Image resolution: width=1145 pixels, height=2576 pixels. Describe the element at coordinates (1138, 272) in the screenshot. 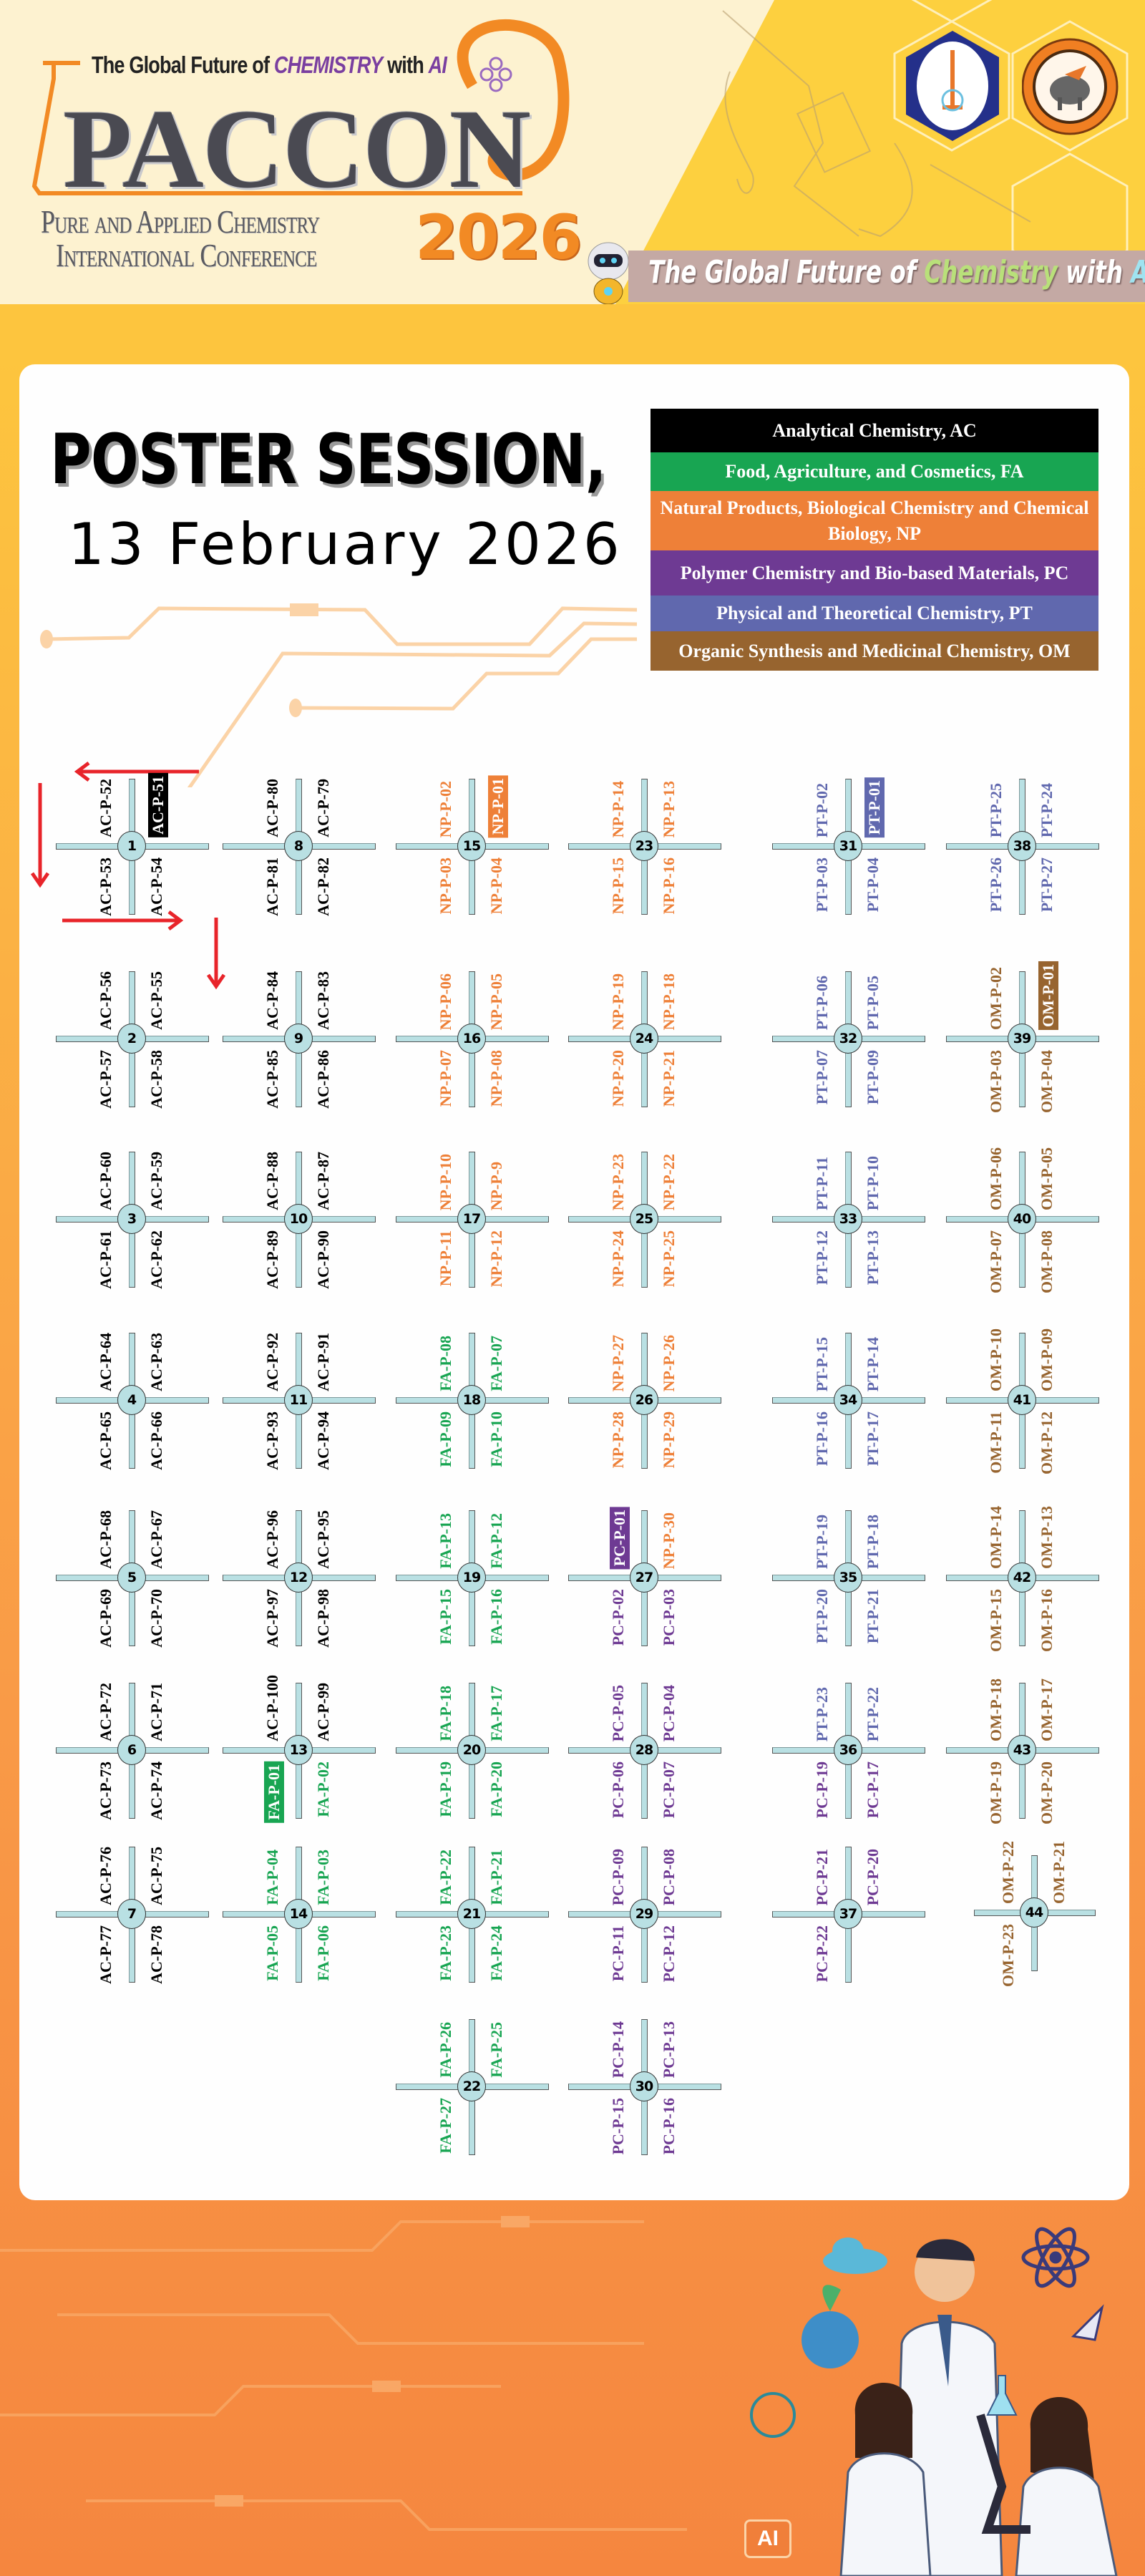

I see `banner-ai: AI` at that location.